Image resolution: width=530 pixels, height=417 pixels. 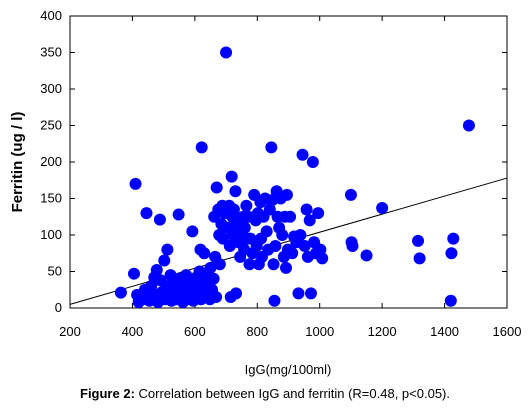 What do you see at coordinates (382, 331) in the screenshot?
I see `x-tick-label: 1200` at bounding box center [382, 331].